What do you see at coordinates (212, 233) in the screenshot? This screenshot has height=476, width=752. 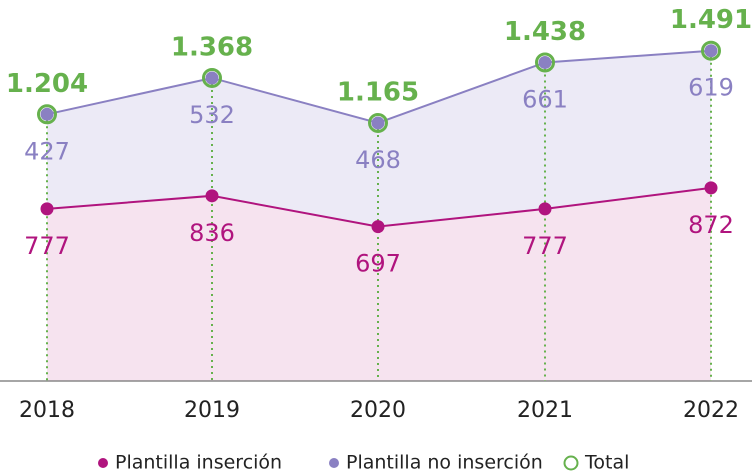 I see `value-label: 836` at bounding box center [212, 233].